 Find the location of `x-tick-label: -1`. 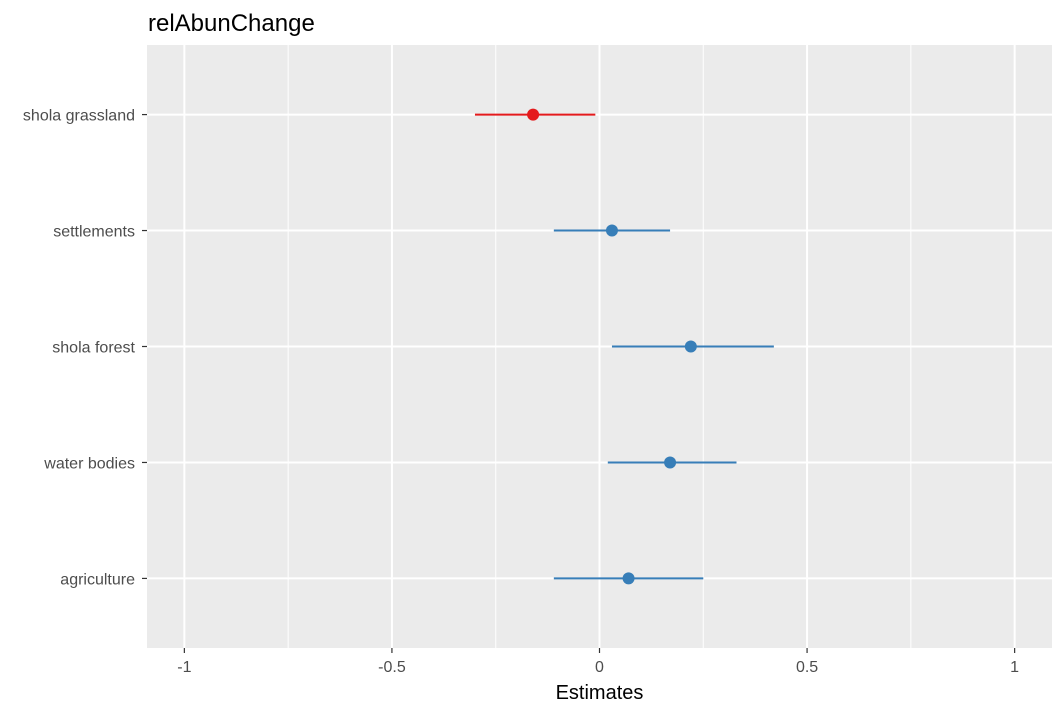

x-tick-label: -1 is located at coordinates (184, 667).